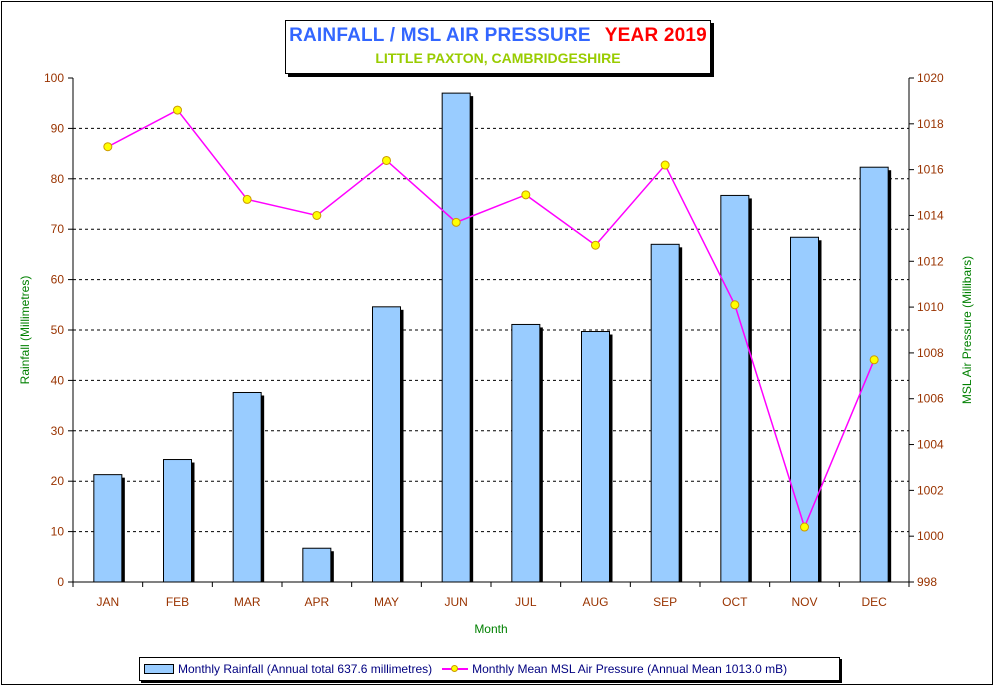  I want to click on pressure-point-jul, so click(526, 195).